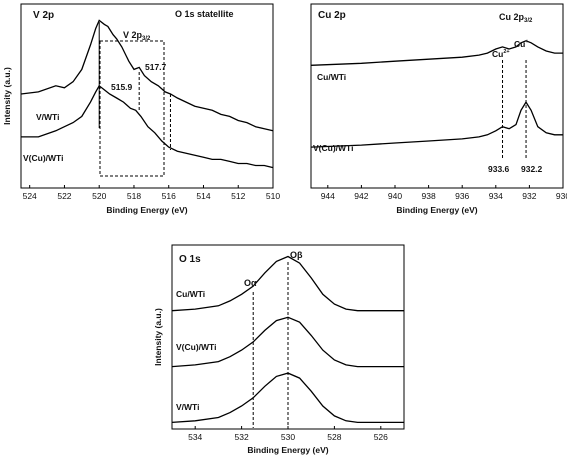 The image size is (567, 457). I want to click on v2p-x-tick-label-516: 516, so click(169, 196).